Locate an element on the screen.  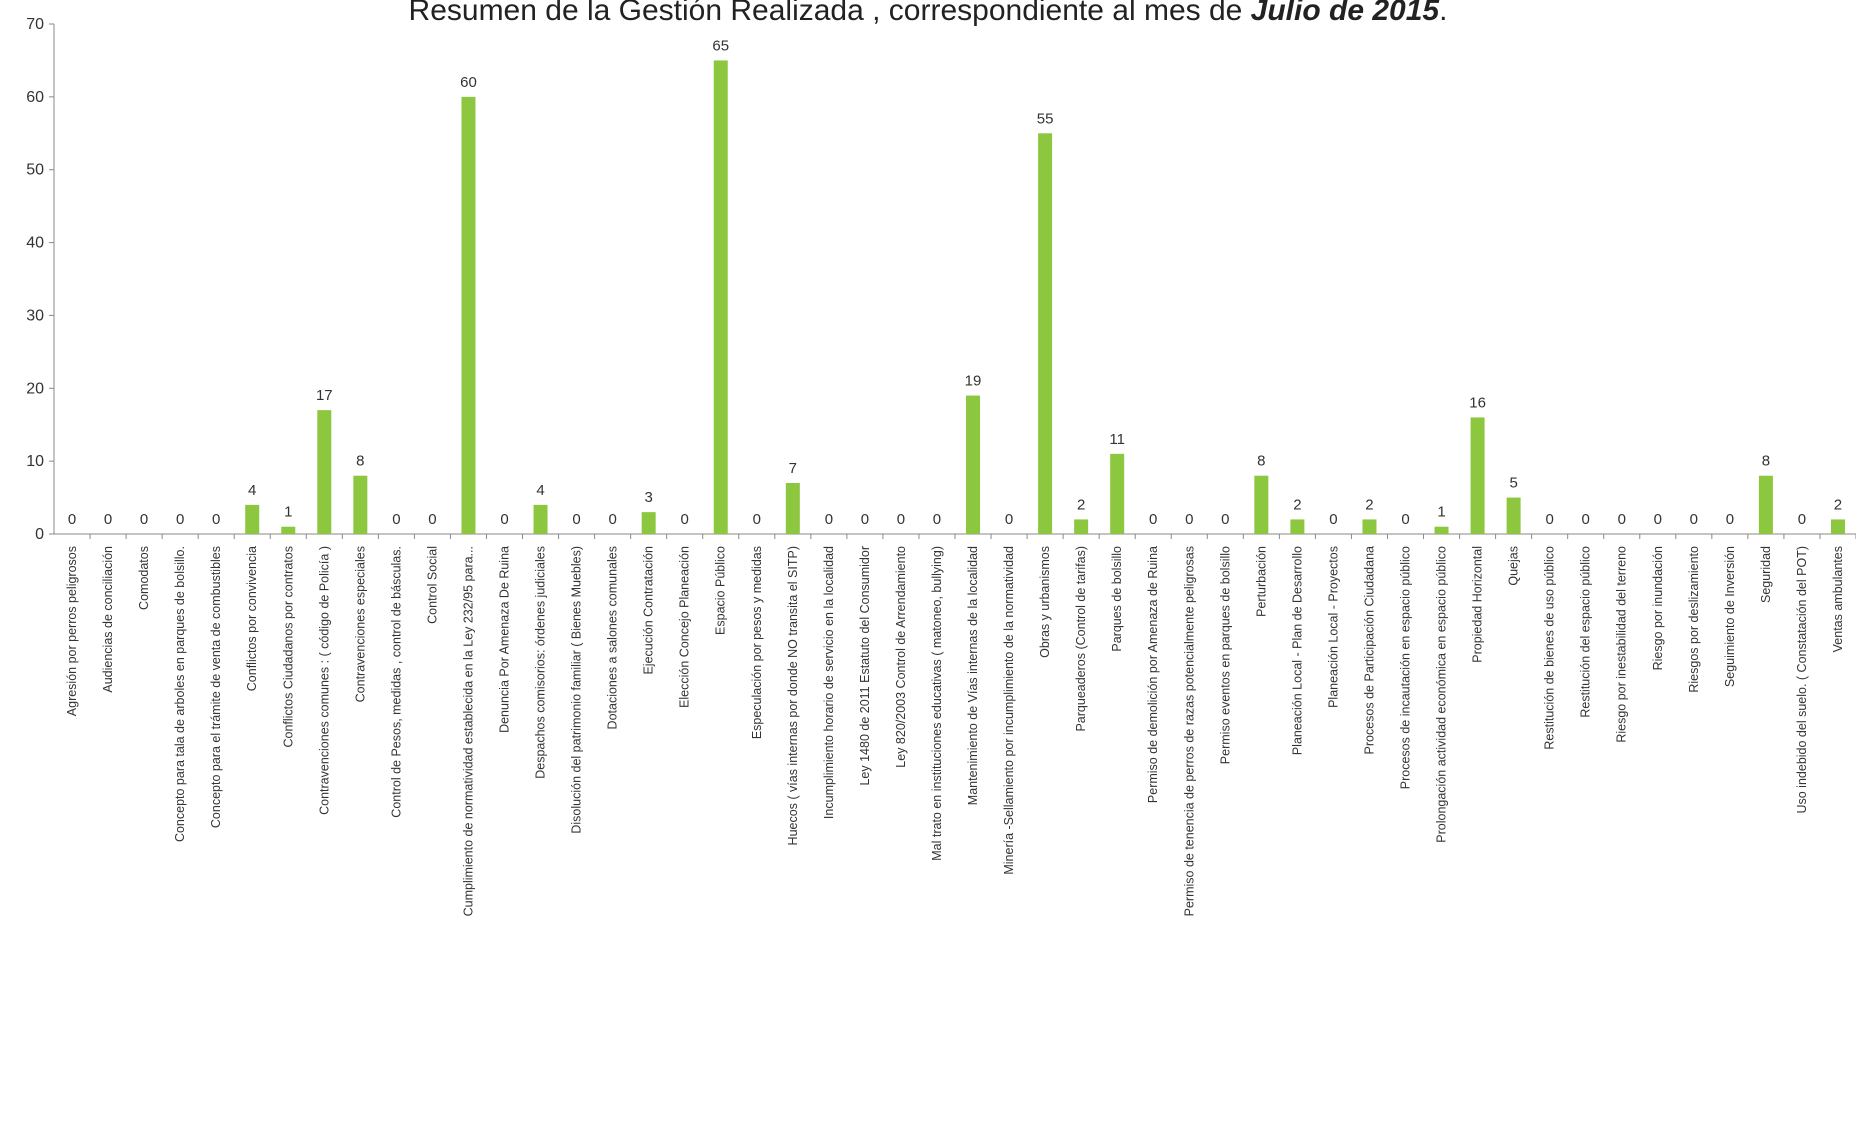
category-label: Propiedad Horizontal is located at coordinates (1478, 604).